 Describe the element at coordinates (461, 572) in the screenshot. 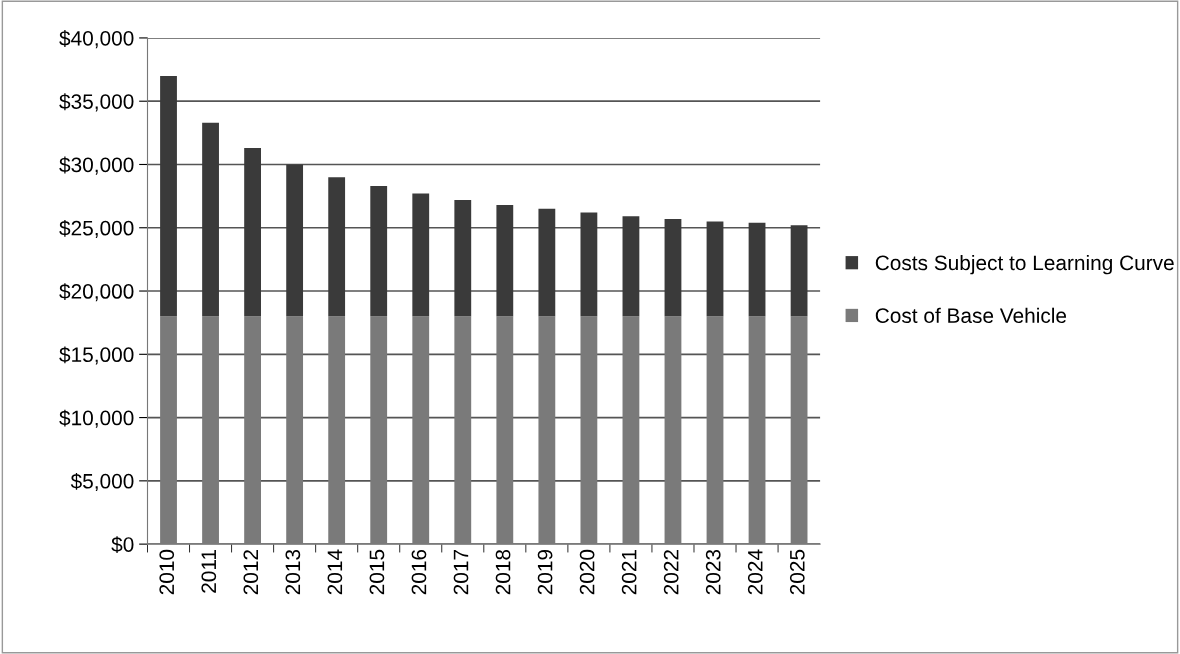

I see `x-tick-label: 2017` at that location.